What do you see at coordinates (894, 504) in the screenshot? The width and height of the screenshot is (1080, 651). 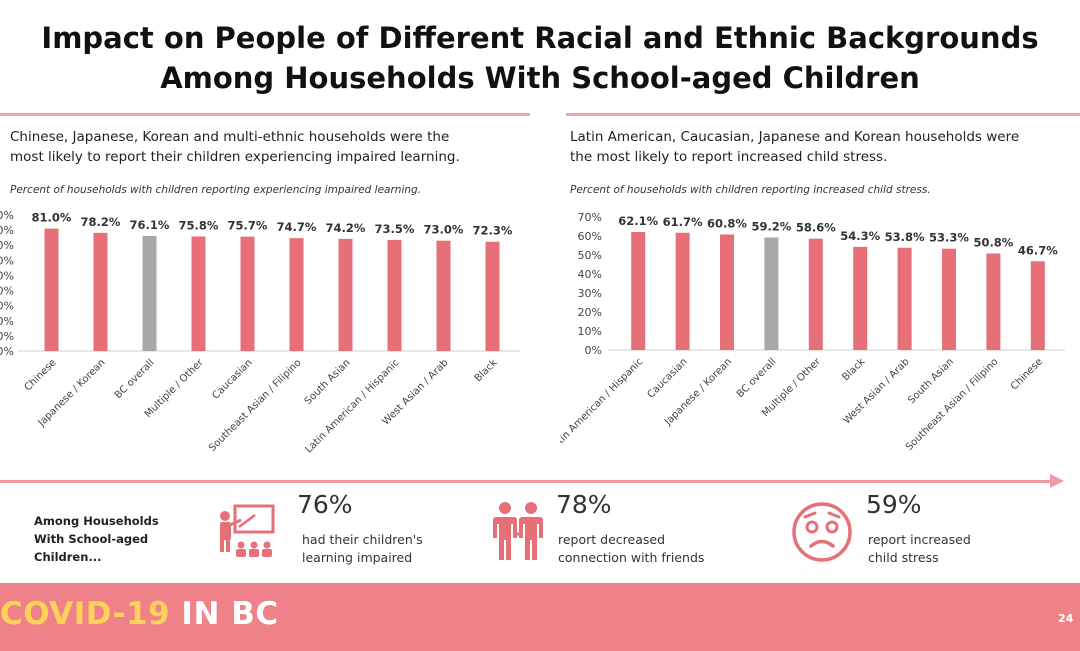 I see `child-stress-percent: 59%` at bounding box center [894, 504].